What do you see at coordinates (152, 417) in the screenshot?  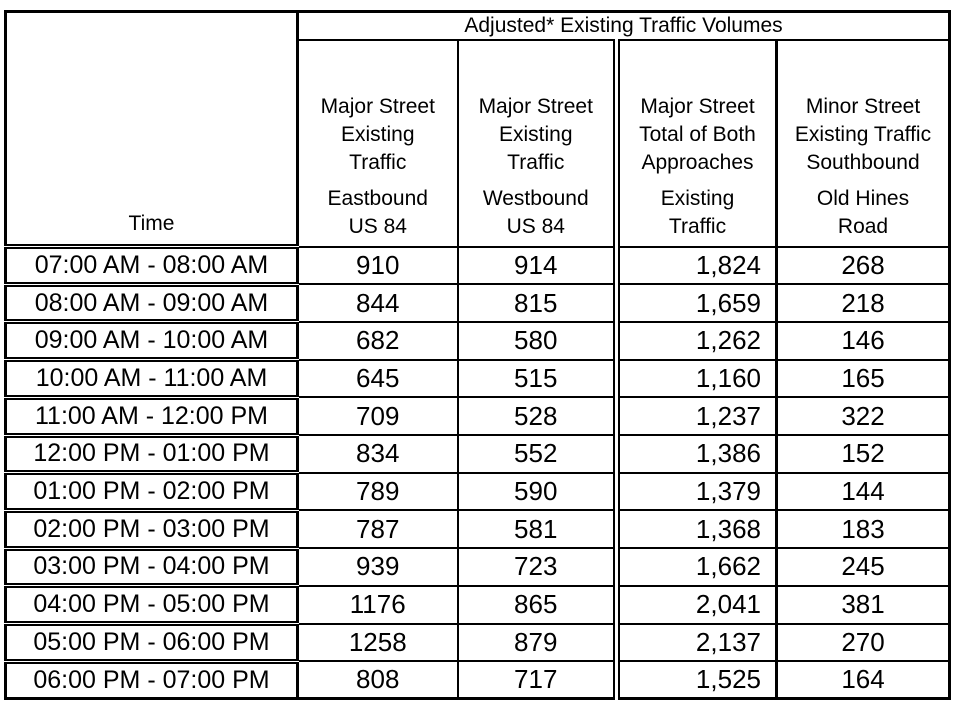 I see `time-cell: 11:00 AM - 12:00 PM` at bounding box center [152, 417].